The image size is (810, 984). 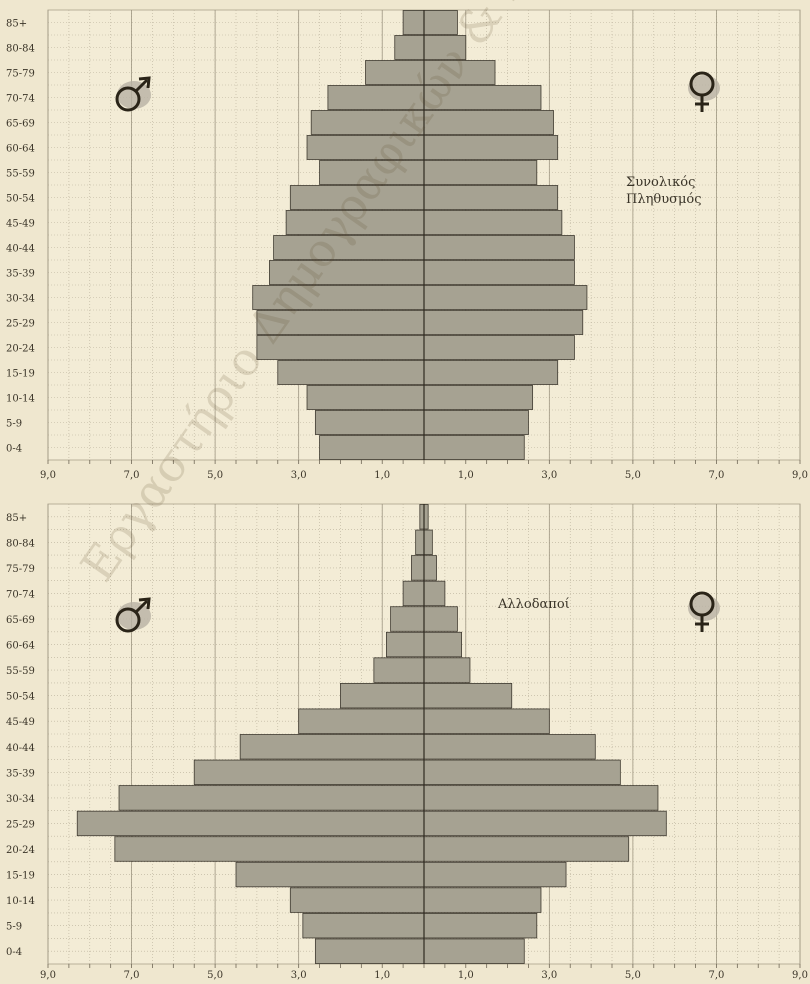 I want to click on age-group-label: 70-74, so click(x=20, y=99).